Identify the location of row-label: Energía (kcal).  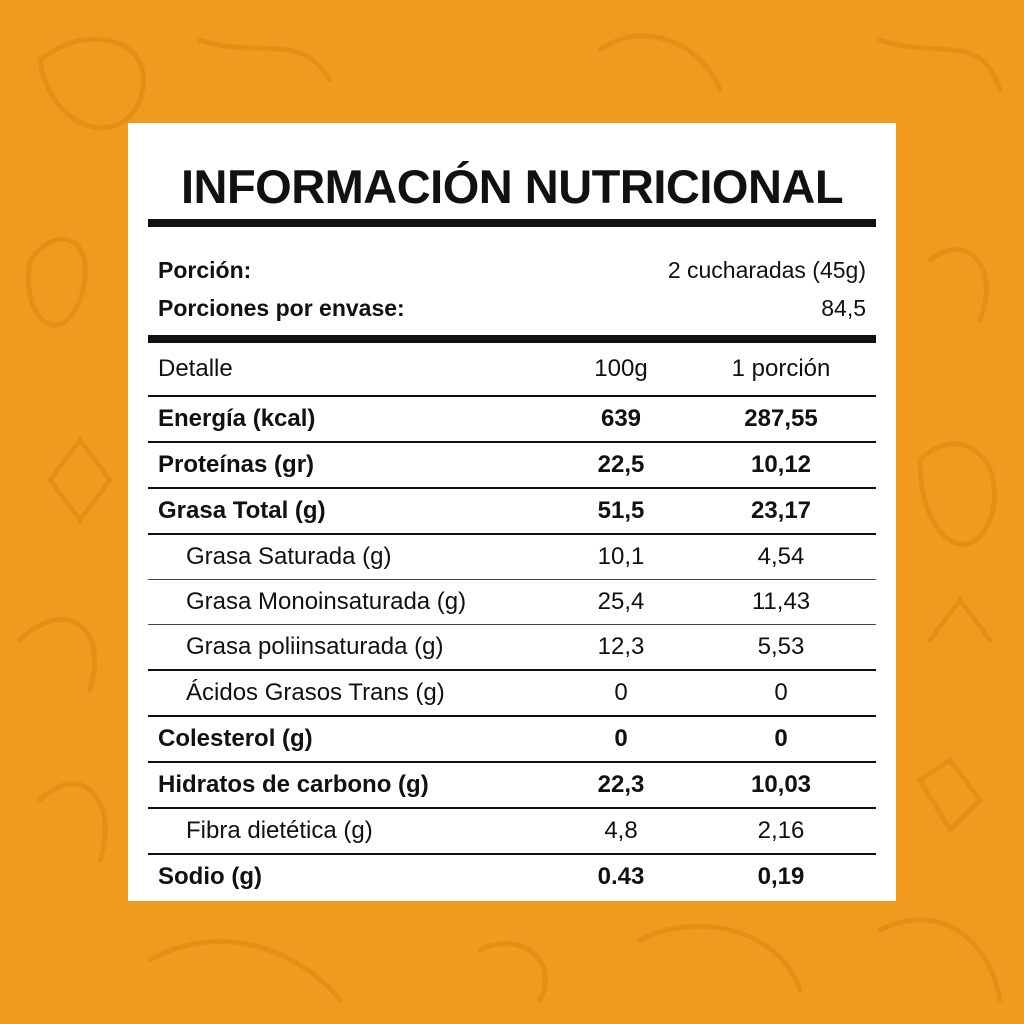
(237, 418).